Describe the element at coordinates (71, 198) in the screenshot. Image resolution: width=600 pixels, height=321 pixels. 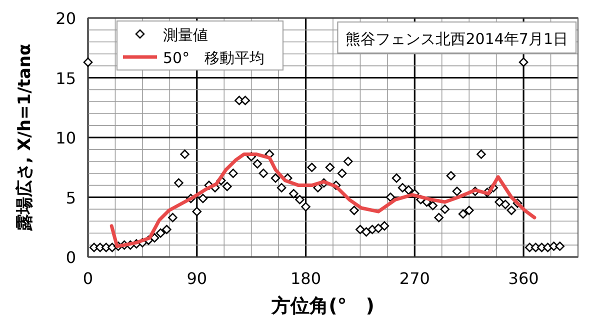
I see `y-tick-label: 5` at that location.